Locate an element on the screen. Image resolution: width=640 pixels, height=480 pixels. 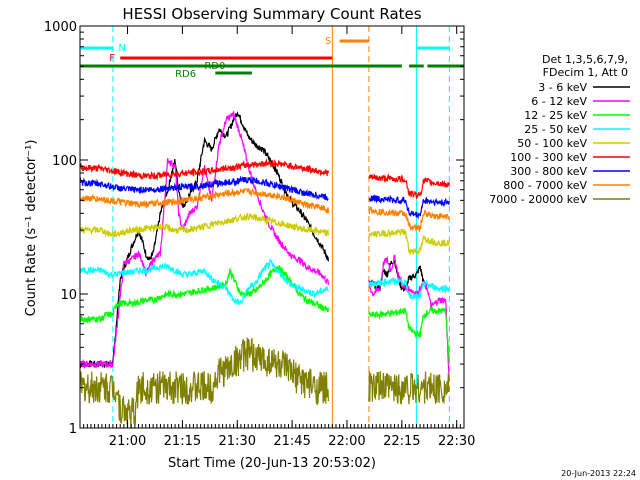
y-tick-label: 1 is located at coordinates (73, 429).